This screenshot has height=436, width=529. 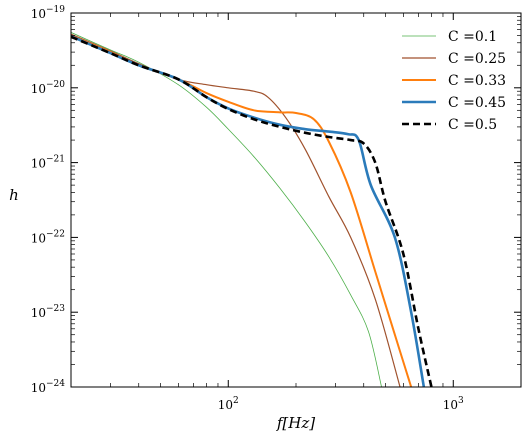 I want to click on y-tick-label: 10−22, so click(x=48, y=237).